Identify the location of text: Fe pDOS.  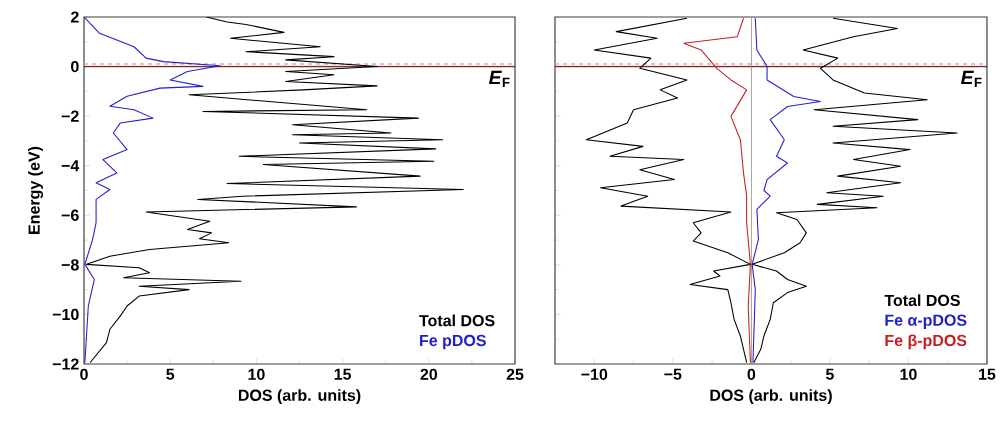
(453, 342).